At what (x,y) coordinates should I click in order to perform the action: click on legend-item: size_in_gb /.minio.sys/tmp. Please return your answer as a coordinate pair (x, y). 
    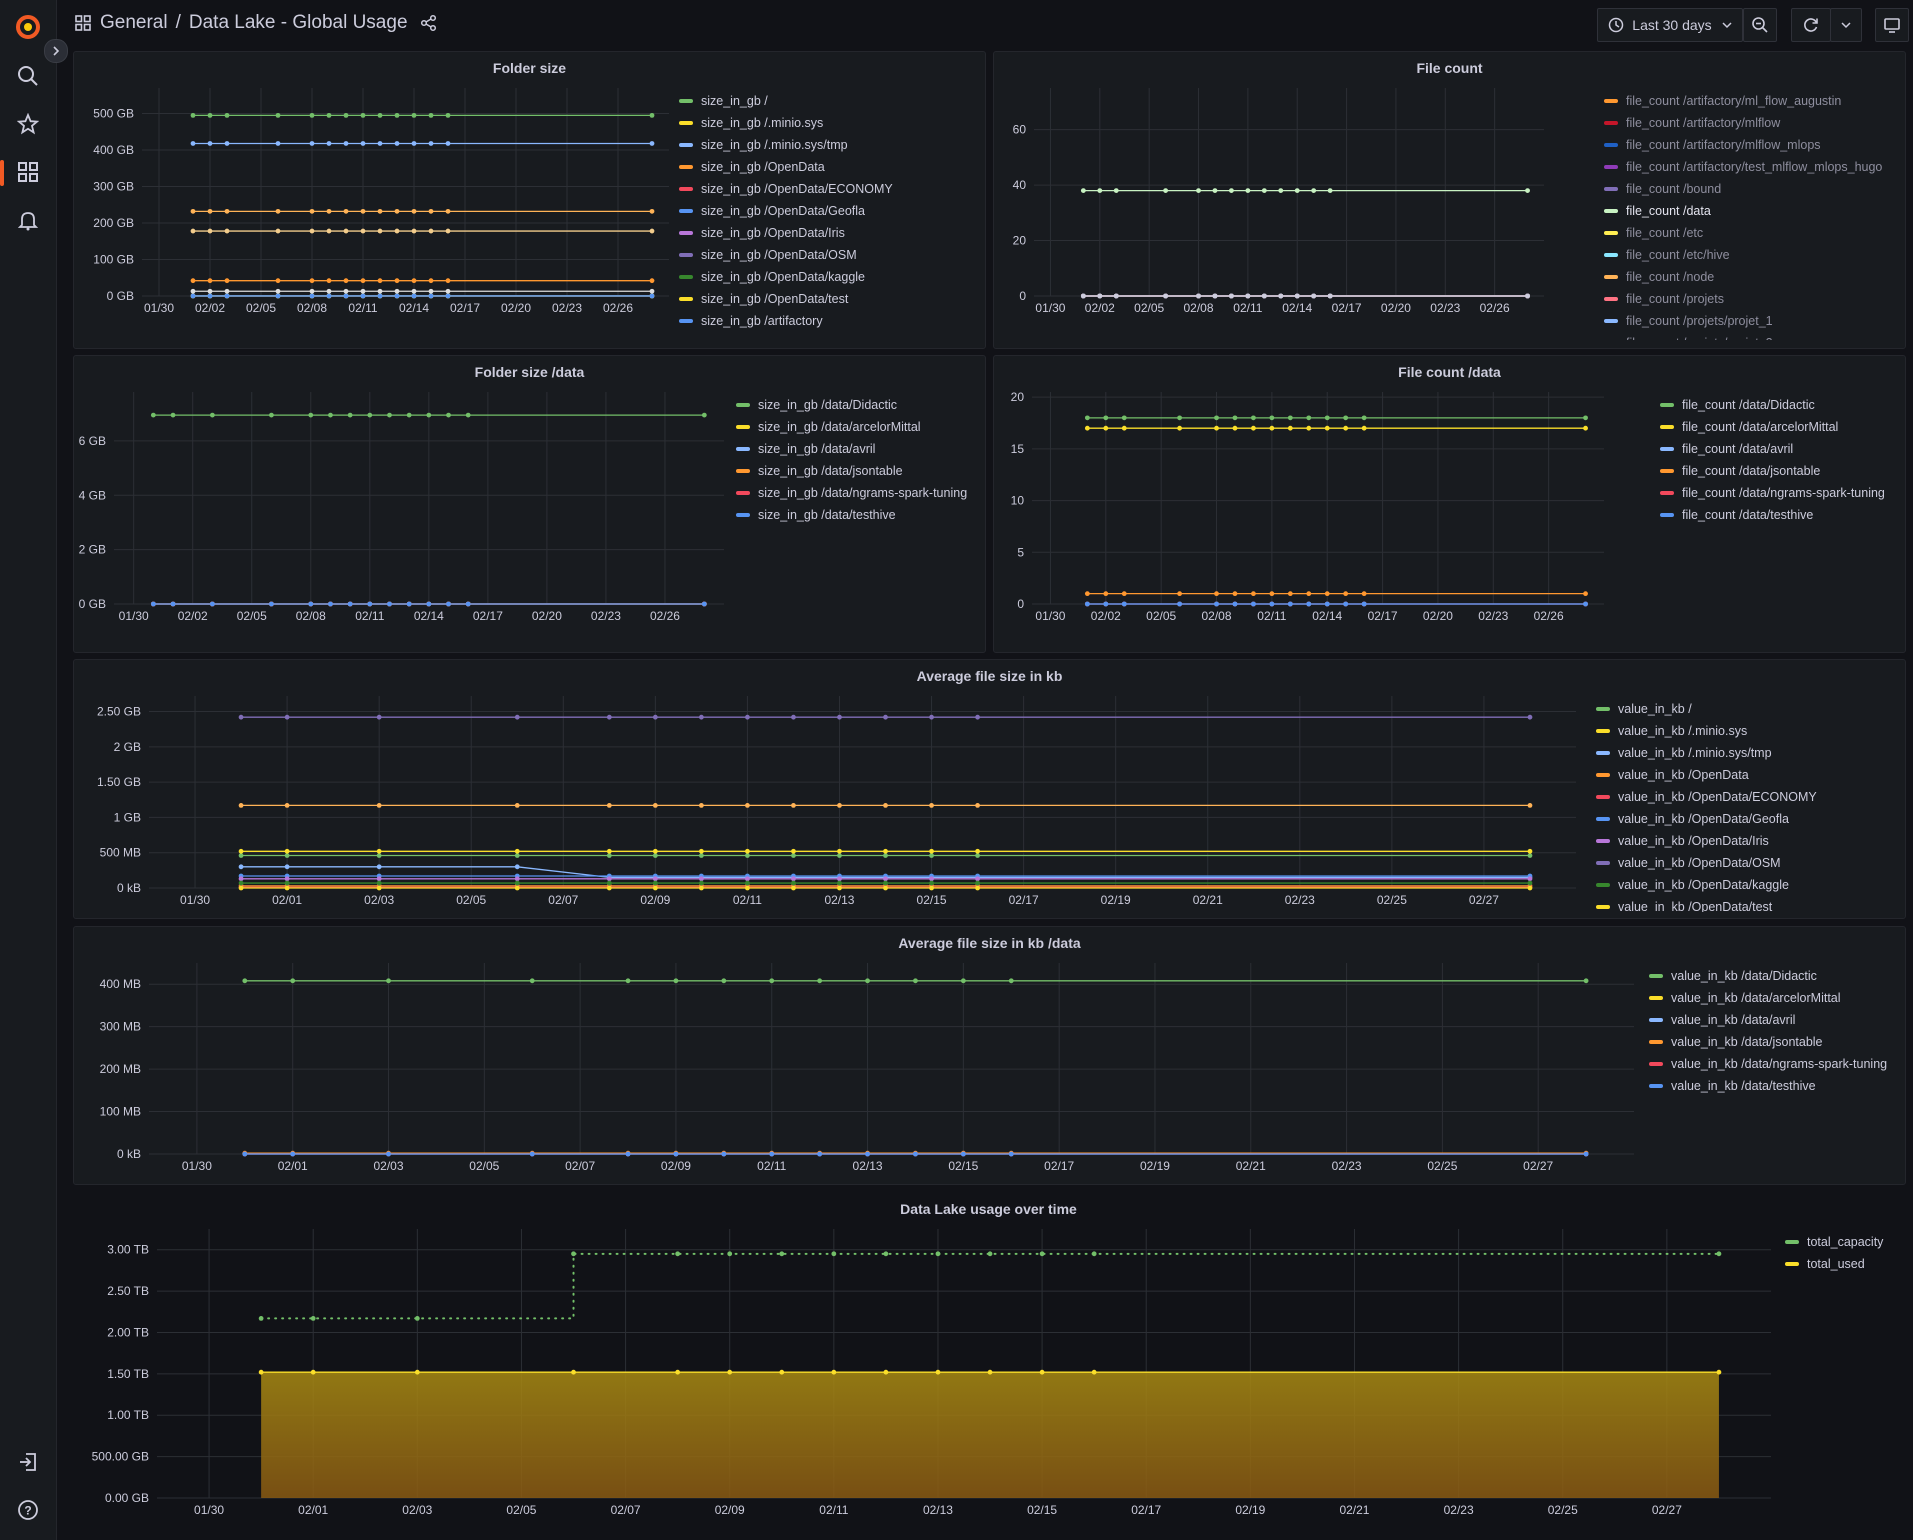
    Looking at the image, I should click on (829, 145).